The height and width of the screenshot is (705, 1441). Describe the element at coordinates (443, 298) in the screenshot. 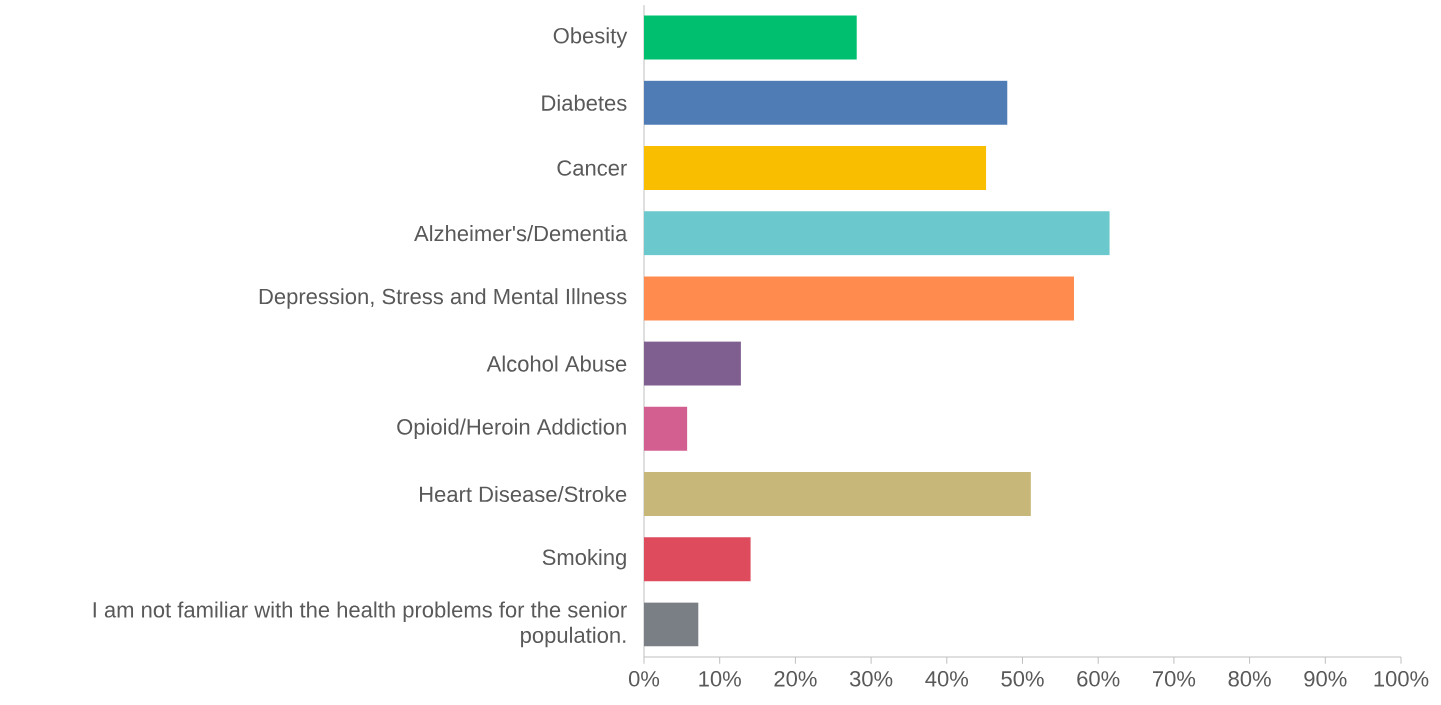

I see `y-tick-label: Depression, Stress and Mental Illness` at that location.